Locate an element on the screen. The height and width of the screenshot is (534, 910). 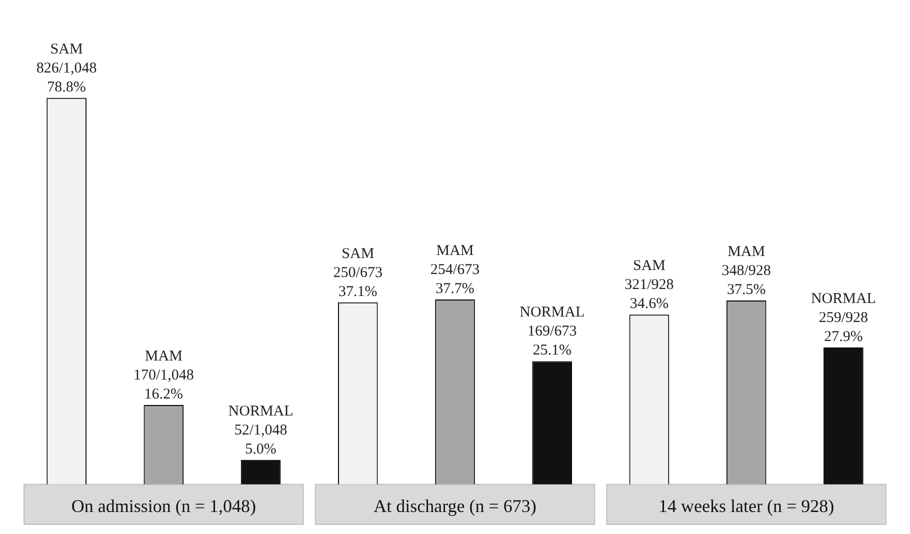
data-label: 321/928 34.6% is located at coordinates (649, 294).